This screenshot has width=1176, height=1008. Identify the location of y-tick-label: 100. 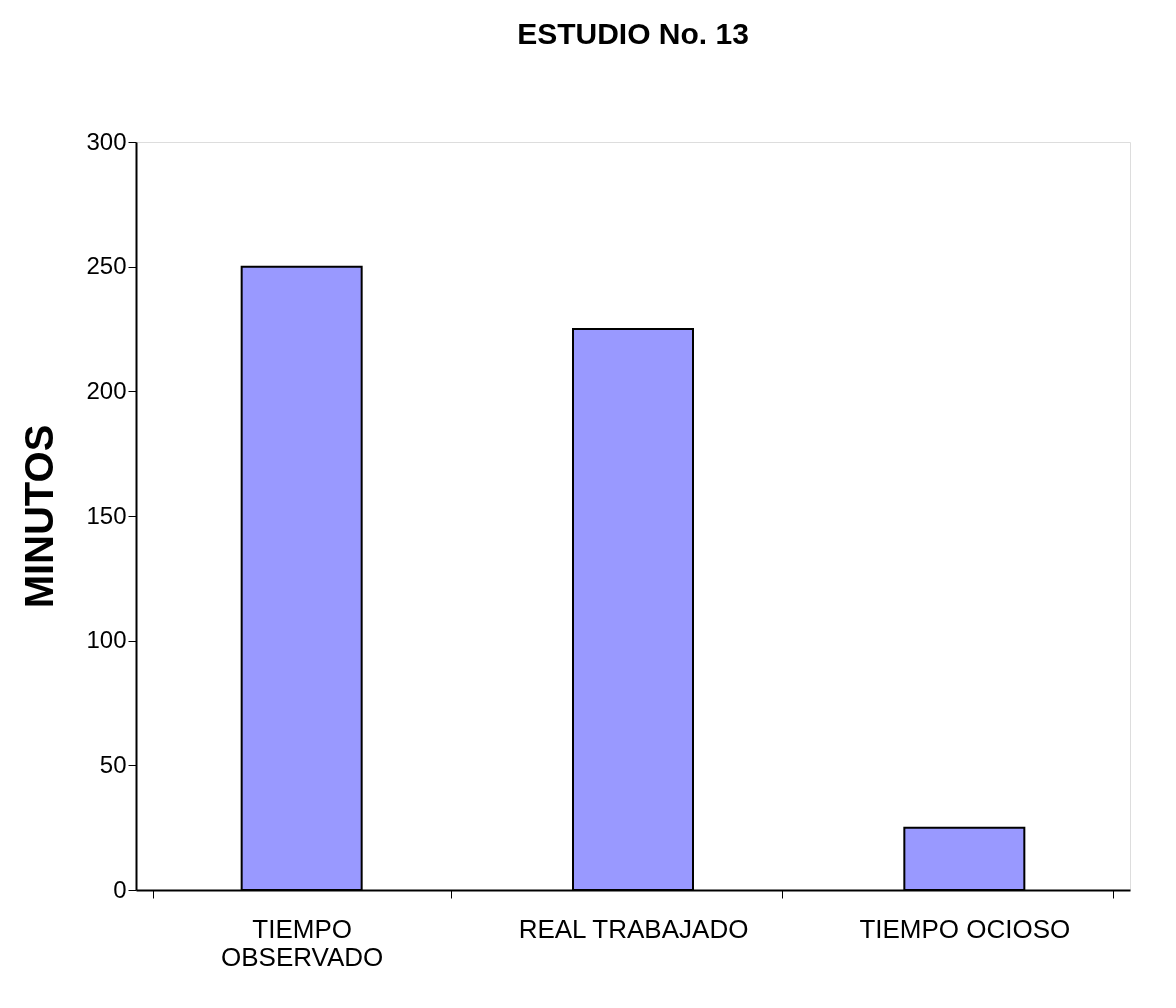
(106, 640).